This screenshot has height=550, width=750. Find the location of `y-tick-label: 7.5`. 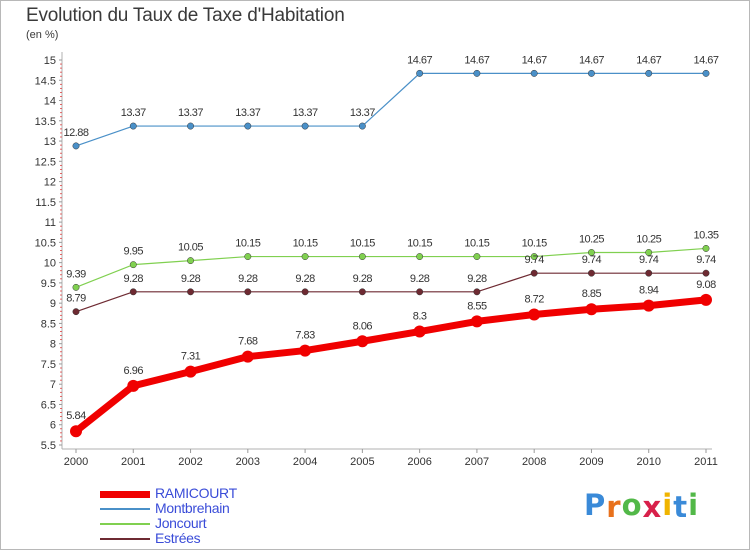

y-tick-label: 7.5 is located at coordinates (48, 365).